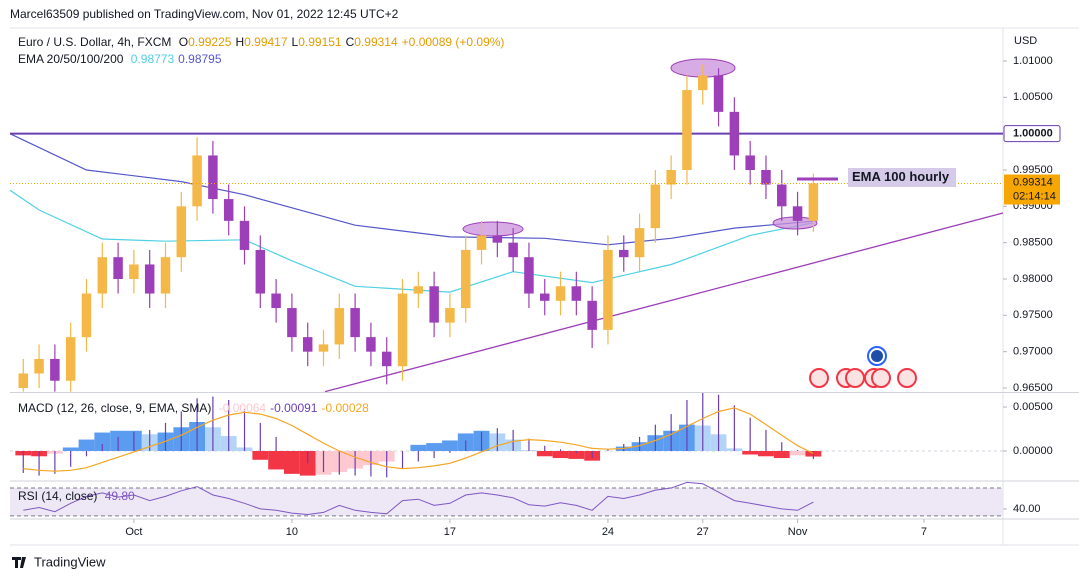 The width and height of the screenshot is (1079, 581). I want to click on highlight-ellipse, so click(493, 229).